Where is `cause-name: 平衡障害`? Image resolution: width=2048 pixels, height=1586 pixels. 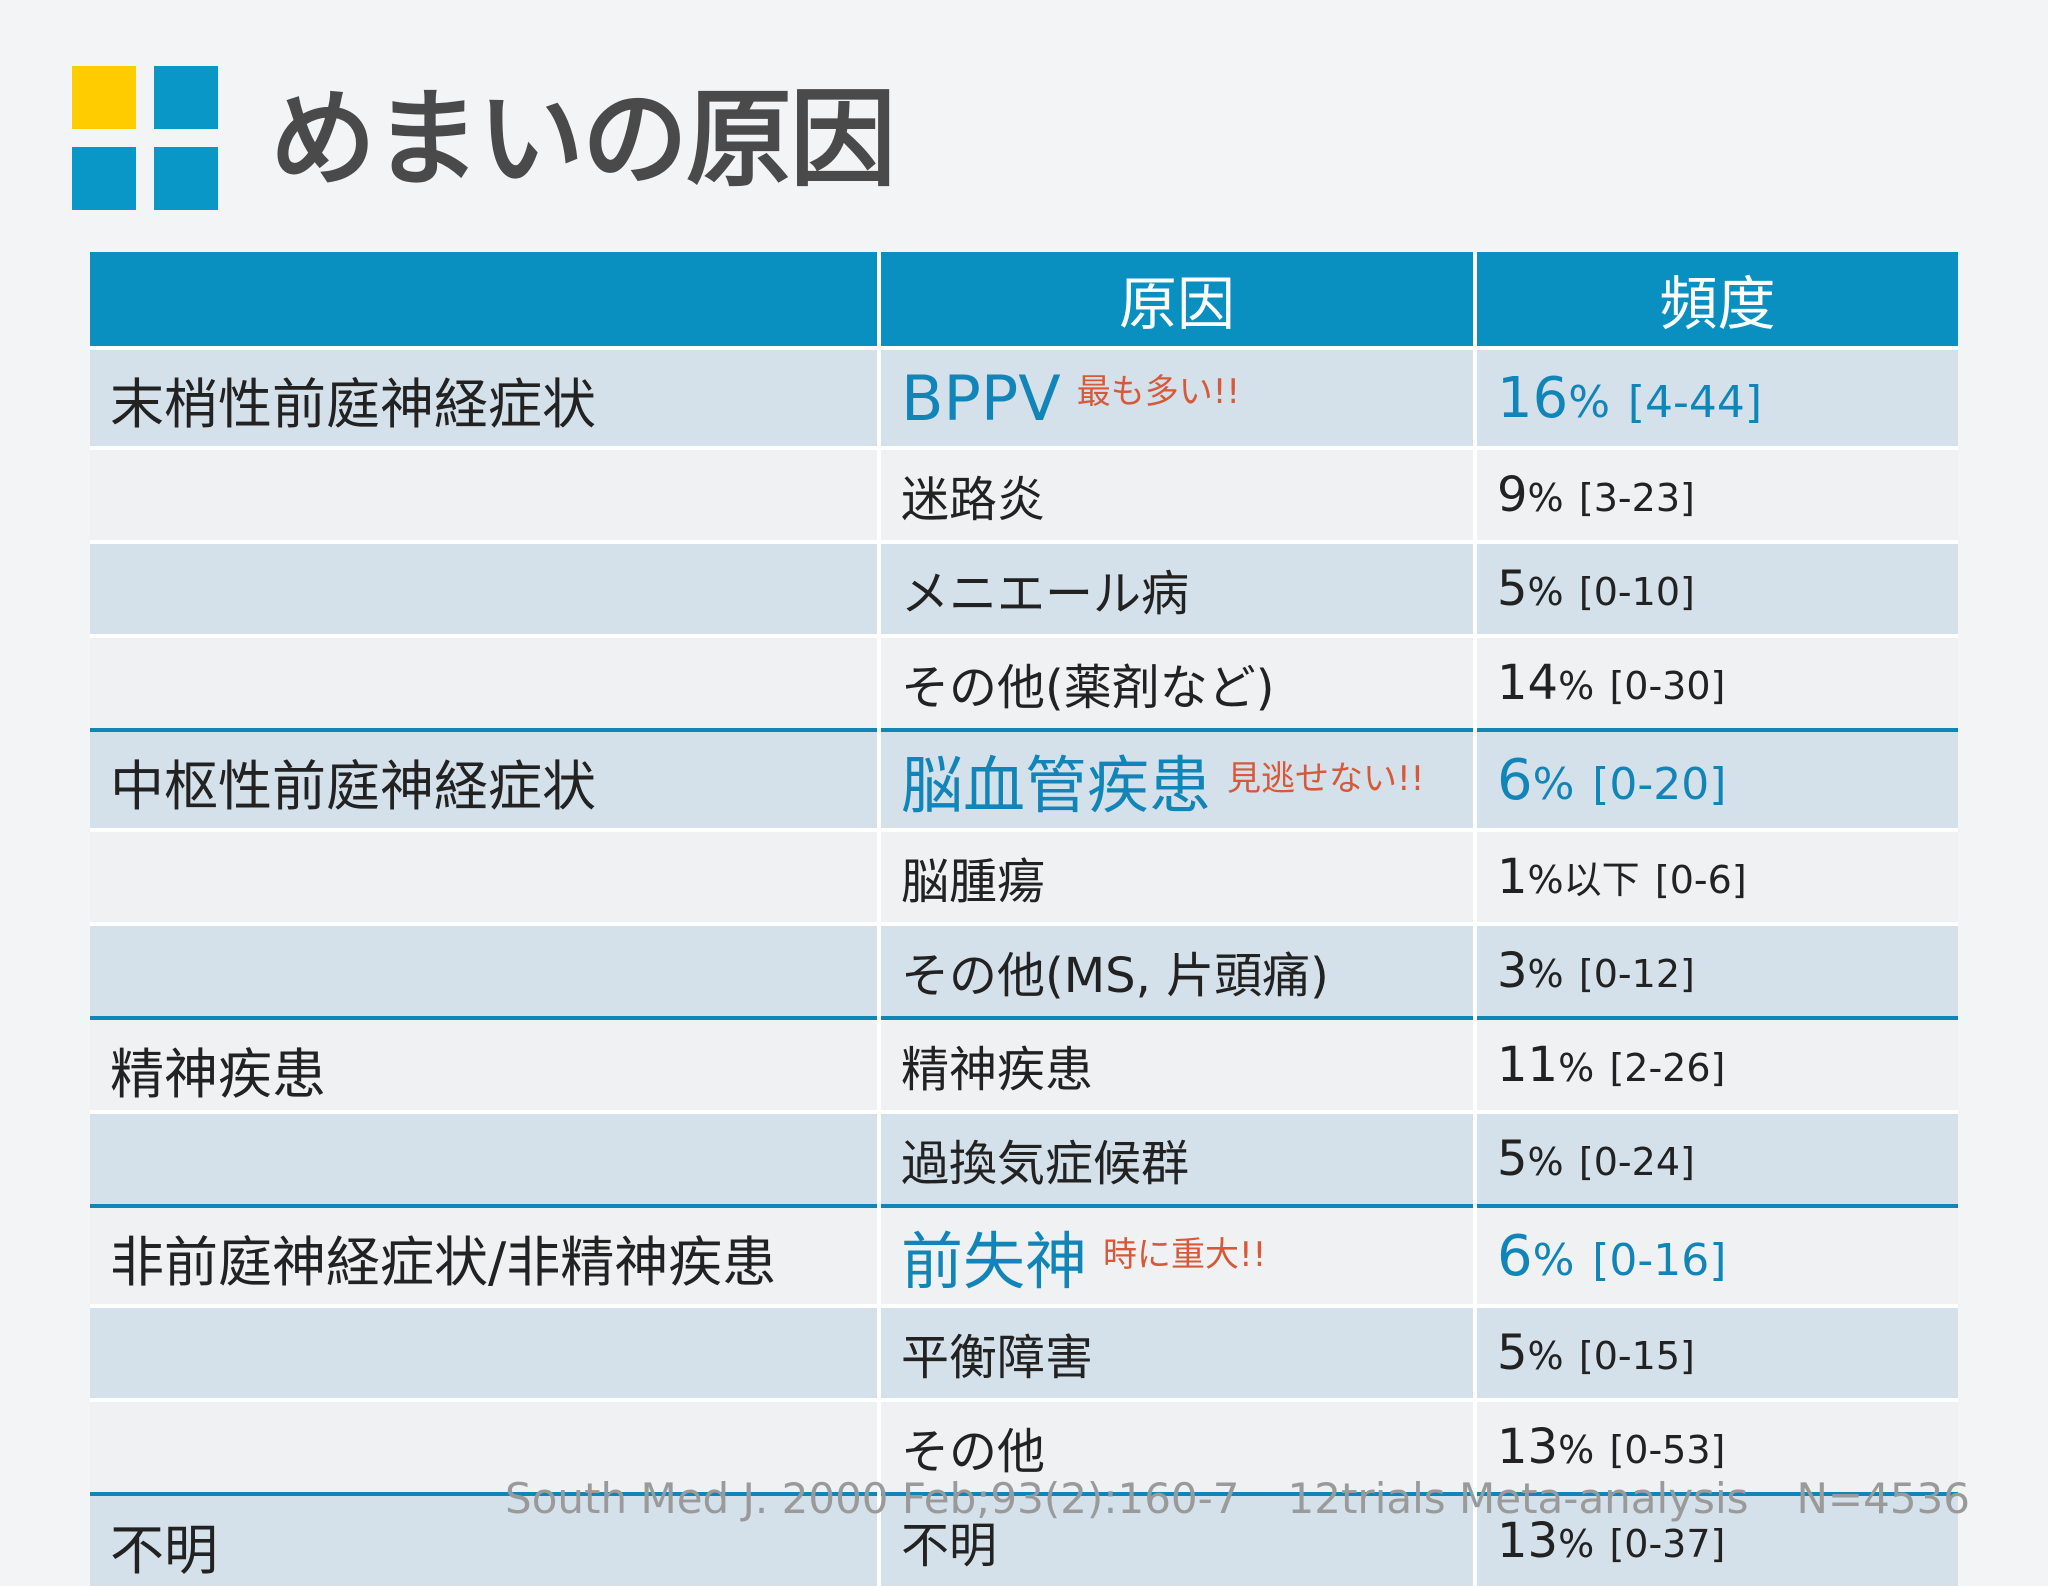
cause-name: 平衡障害 is located at coordinates (997, 1358).